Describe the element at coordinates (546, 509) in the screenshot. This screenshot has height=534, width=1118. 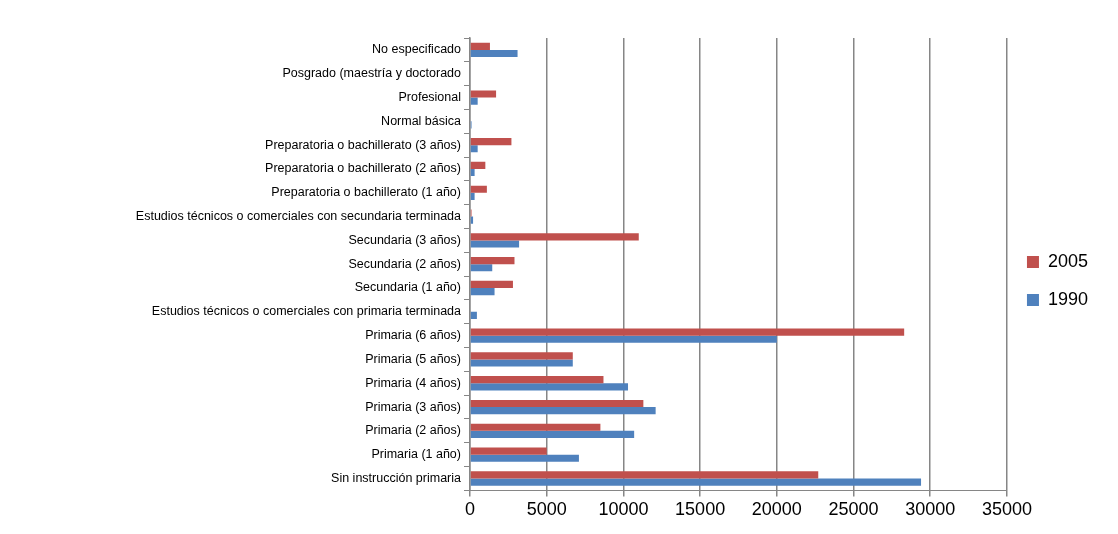
I see `x-tick-label: 5000` at that location.